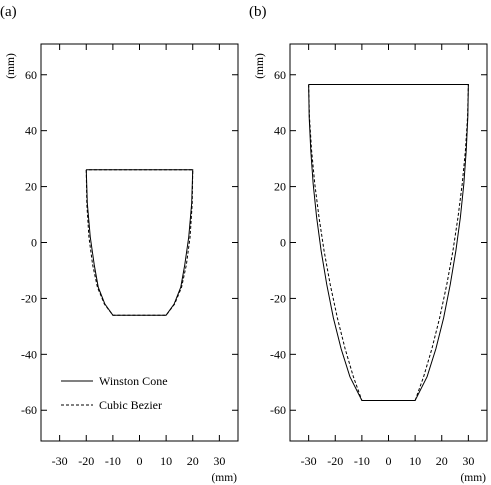  I want to click on x-tick-label-a: -20, so click(86, 461).